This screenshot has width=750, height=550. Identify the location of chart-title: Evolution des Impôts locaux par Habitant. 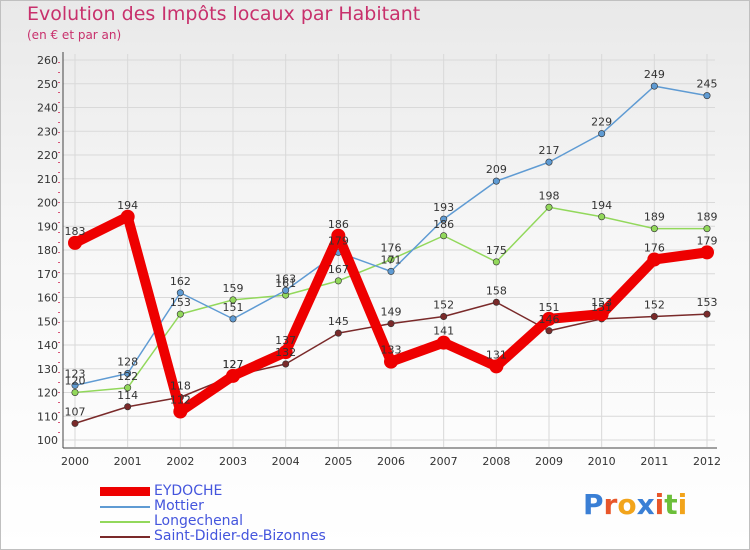
(224, 14).